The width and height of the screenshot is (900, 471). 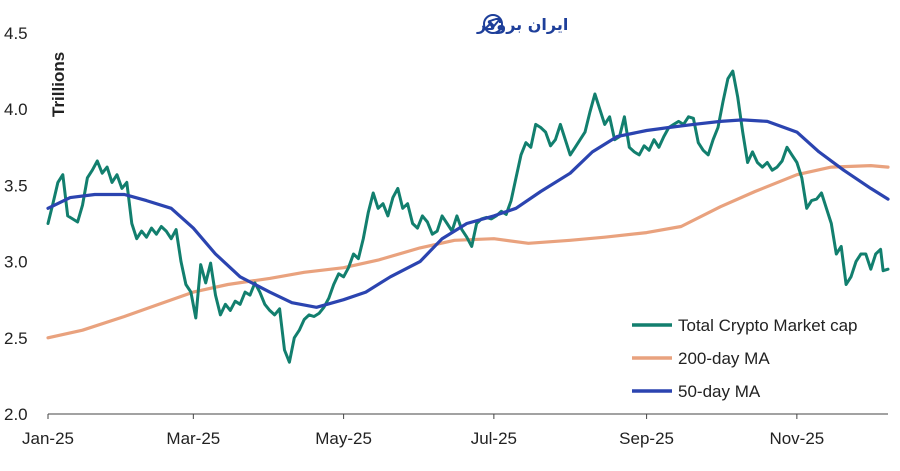 What do you see at coordinates (646, 438) in the screenshot?
I see `x-tick-label: Sep-25` at bounding box center [646, 438].